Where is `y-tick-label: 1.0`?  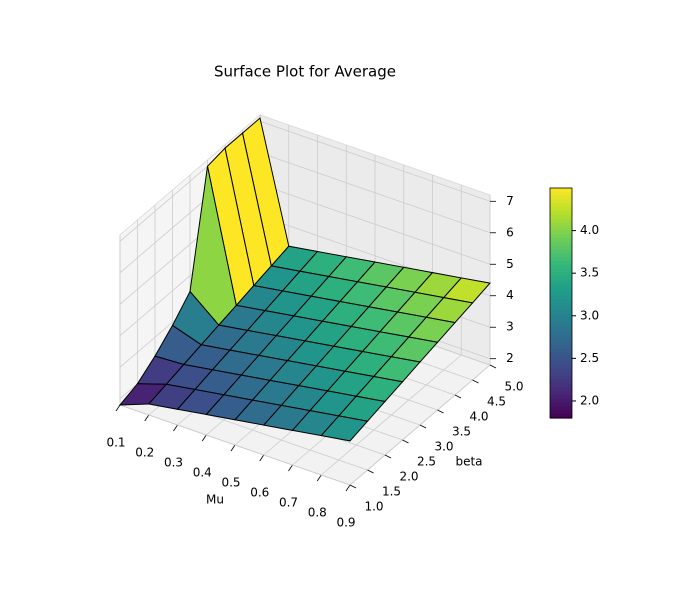
y-tick-label: 1.0 is located at coordinates (373, 507).